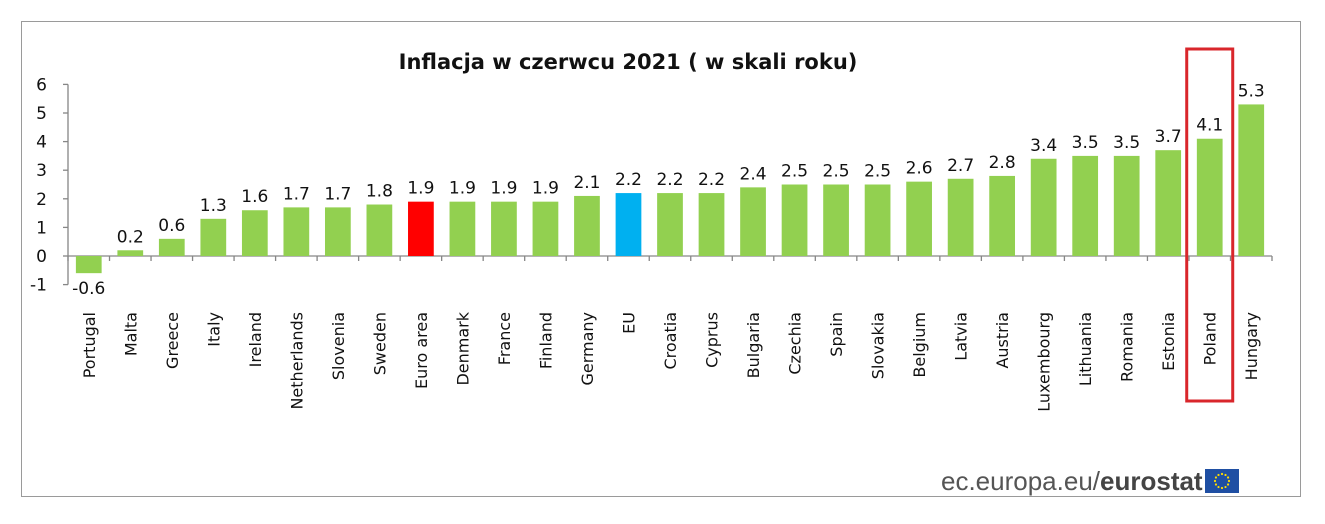 This screenshot has height=524, width=1325. I want to click on bar-poland, so click(1209, 197).